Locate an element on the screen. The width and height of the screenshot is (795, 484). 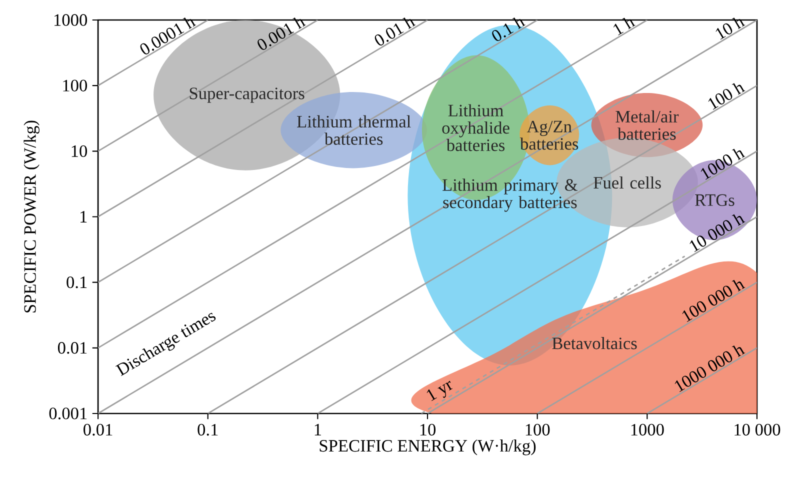
series-label: Metal/air batteries is located at coordinates (647, 125).